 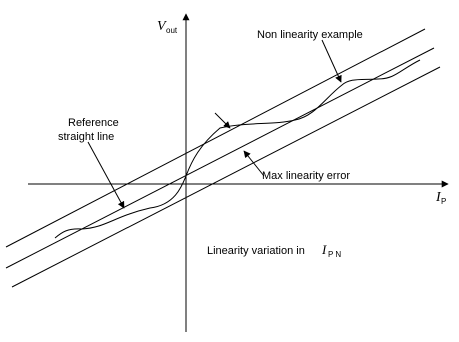 What do you see at coordinates (331, 61) in the screenshot?
I see `non-linearity-pointer` at bounding box center [331, 61].